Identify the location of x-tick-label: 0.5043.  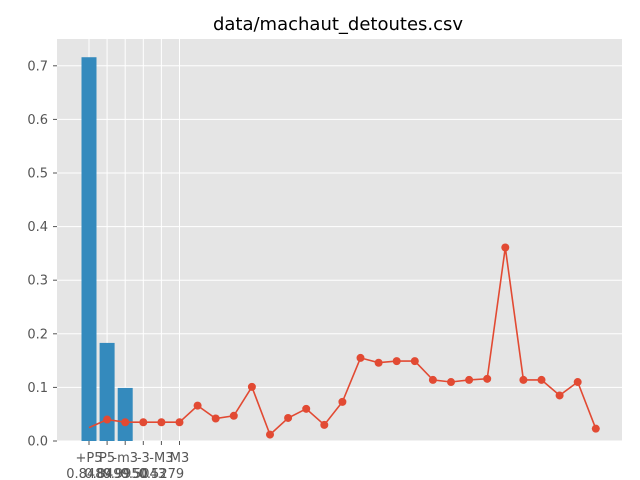
(144, 473).